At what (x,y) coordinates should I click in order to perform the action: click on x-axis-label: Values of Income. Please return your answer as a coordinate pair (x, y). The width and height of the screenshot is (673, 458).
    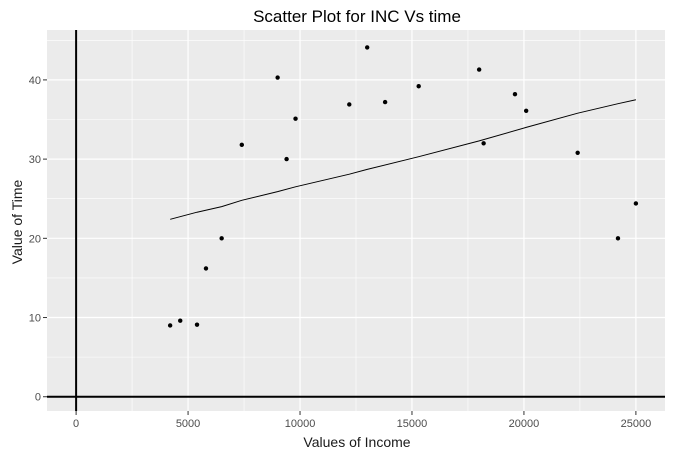
    Looking at the image, I should click on (356, 442).